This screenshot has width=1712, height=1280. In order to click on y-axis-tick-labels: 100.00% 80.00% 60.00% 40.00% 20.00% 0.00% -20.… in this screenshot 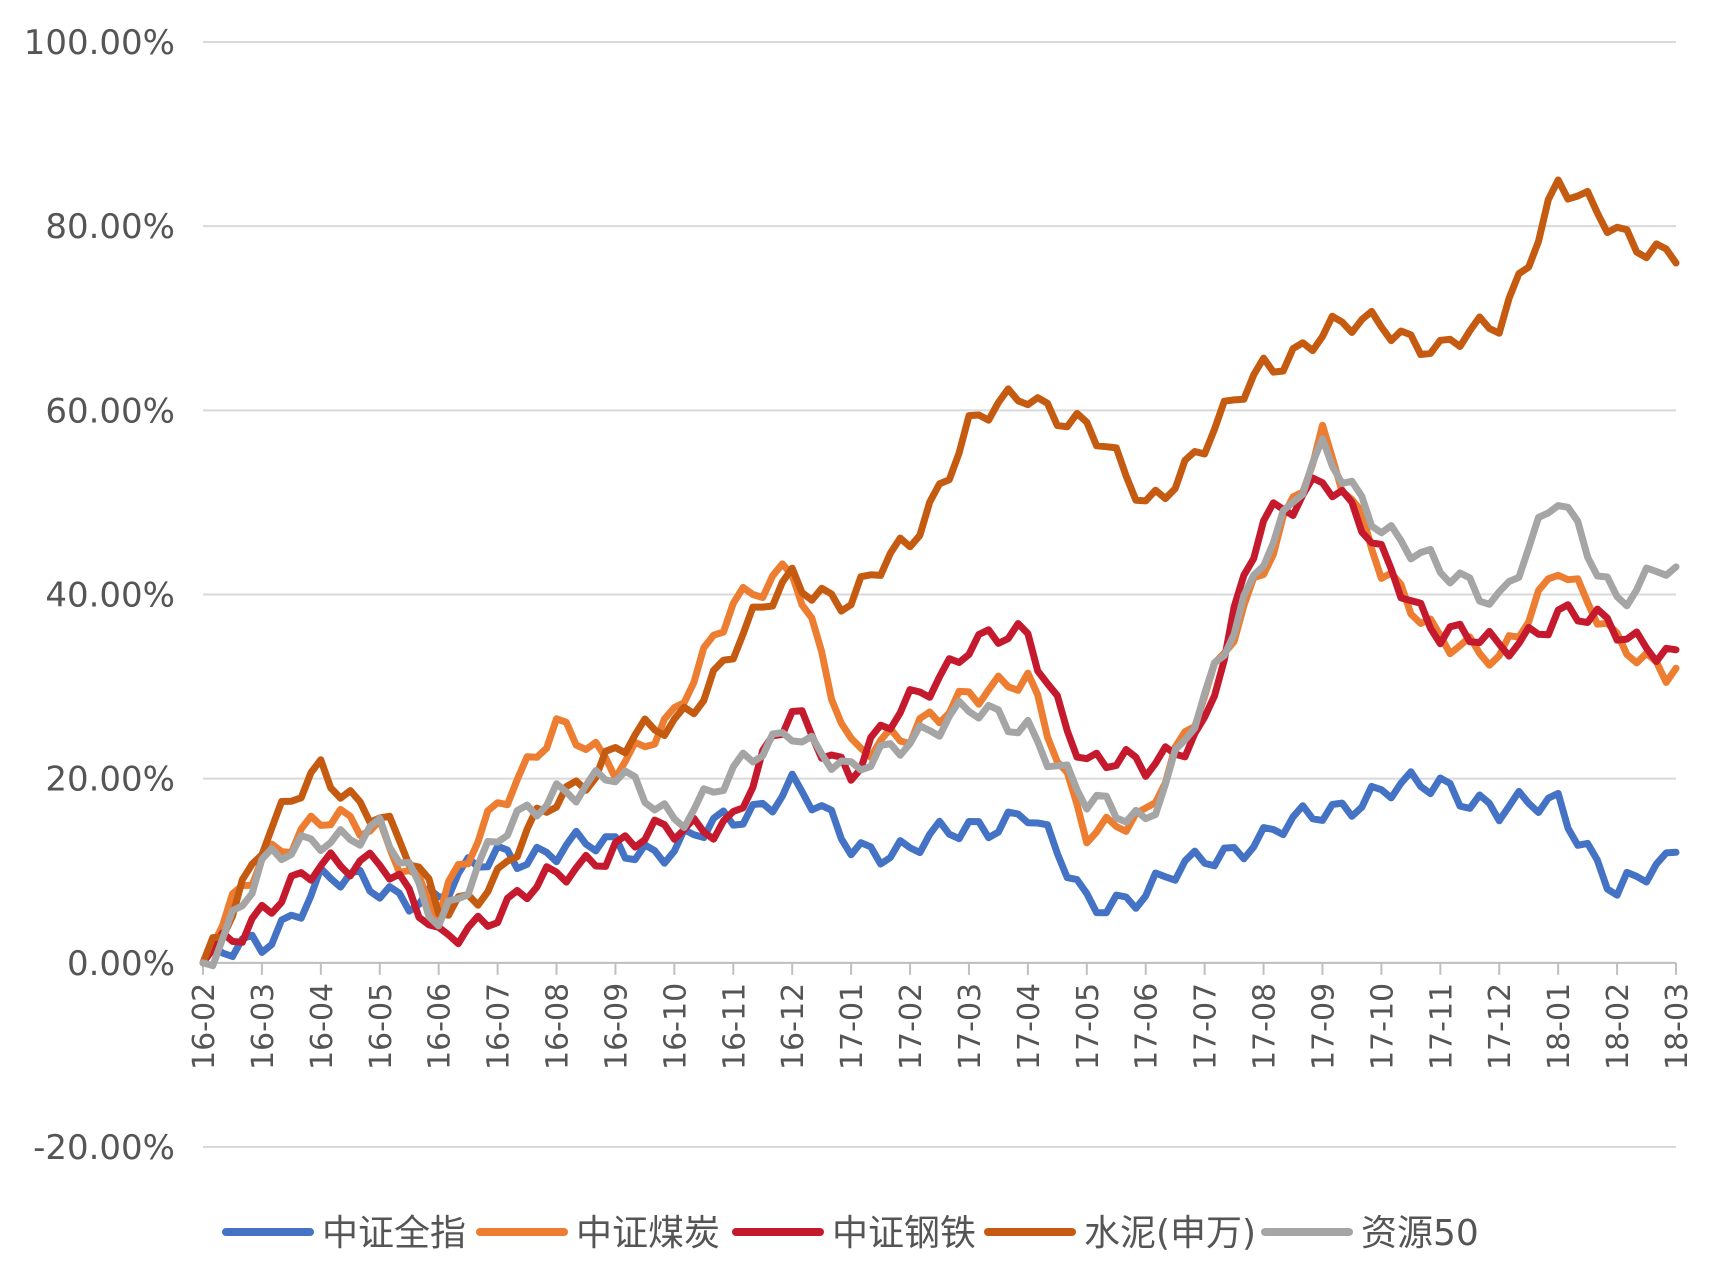, I will do `click(99, 595)`.